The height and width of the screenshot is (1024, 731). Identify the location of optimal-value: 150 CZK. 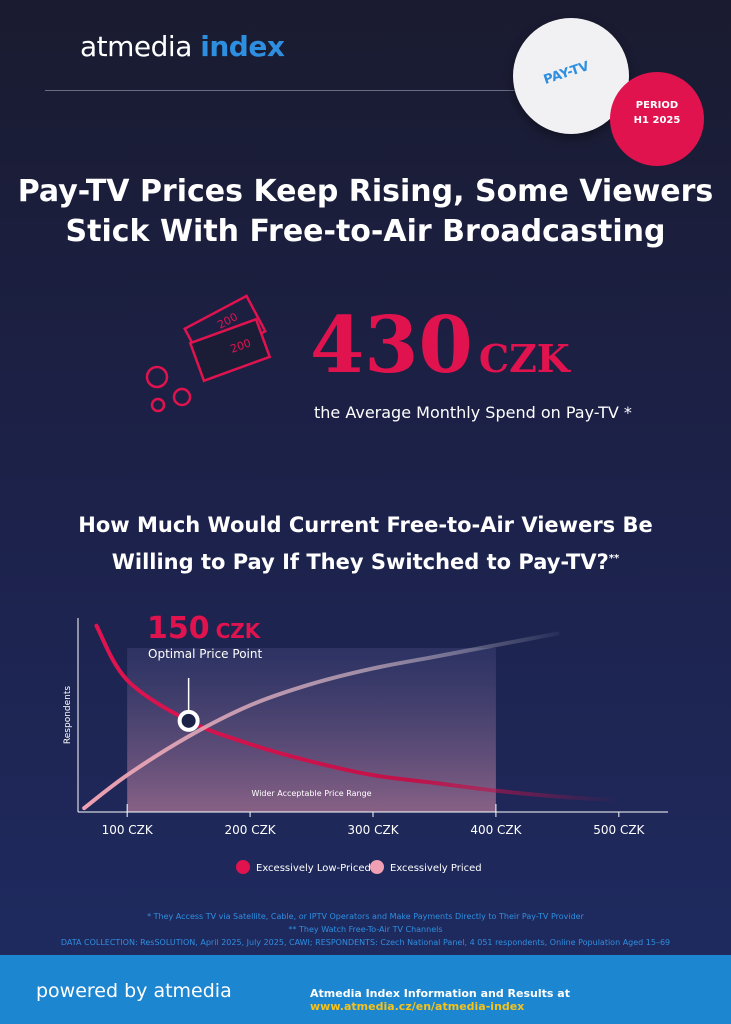
(204, 628).